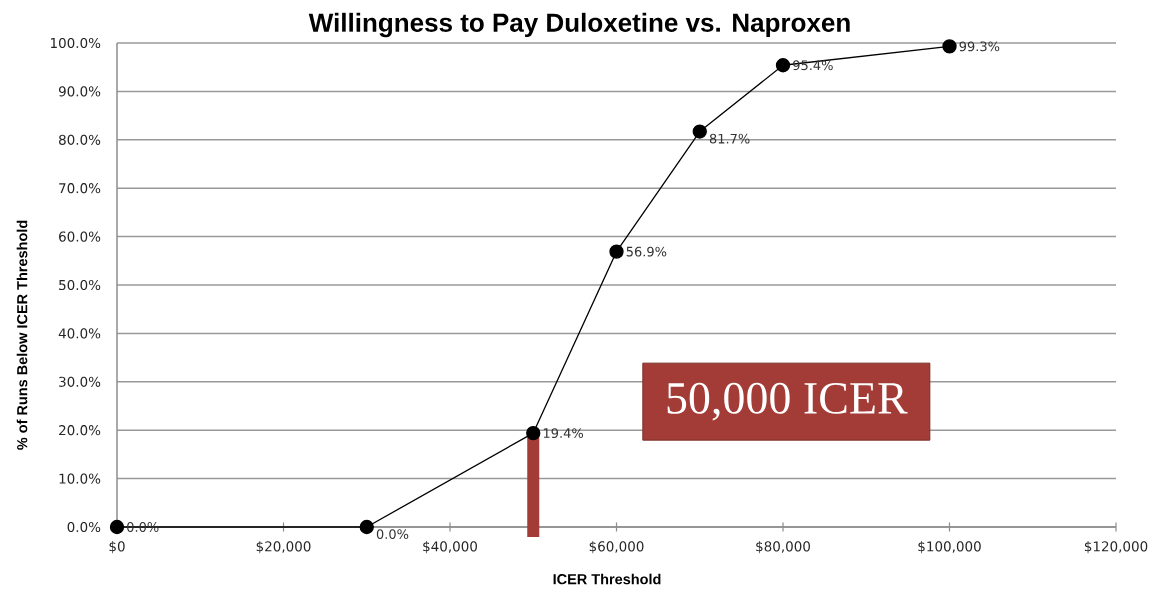  I want to click on data-label: 99.3%, so click(979, 46).